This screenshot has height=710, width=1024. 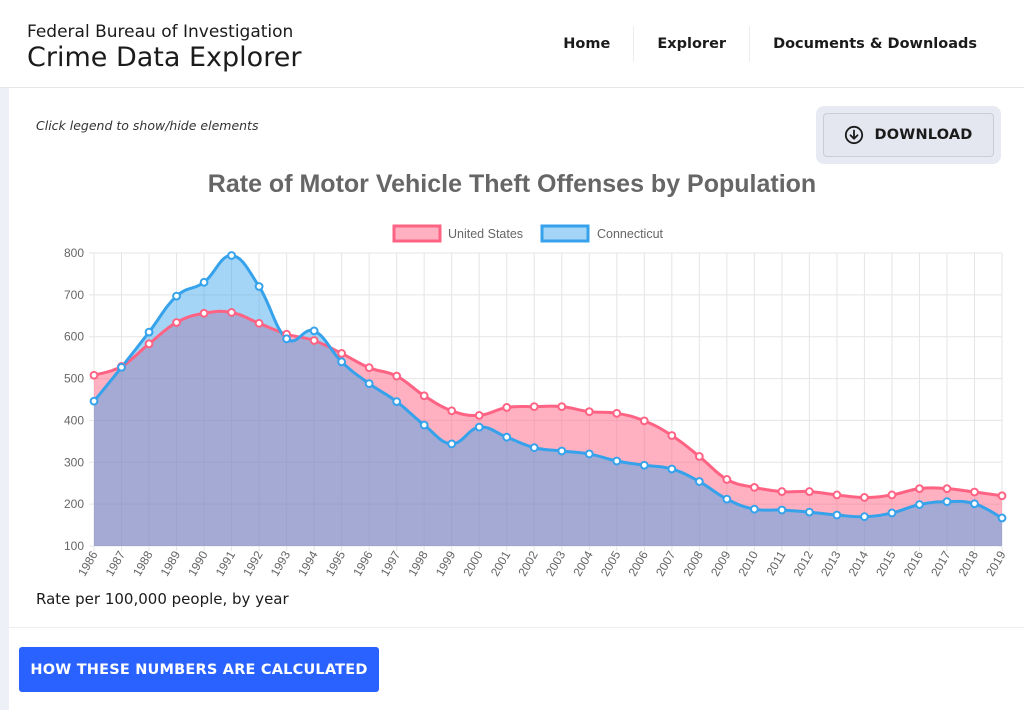 What do you see at coordinates (162, 599) in the screenshot?
I see `rate-footnote: Rate per 100,000 people, by year` at bounding box center [162, 599].